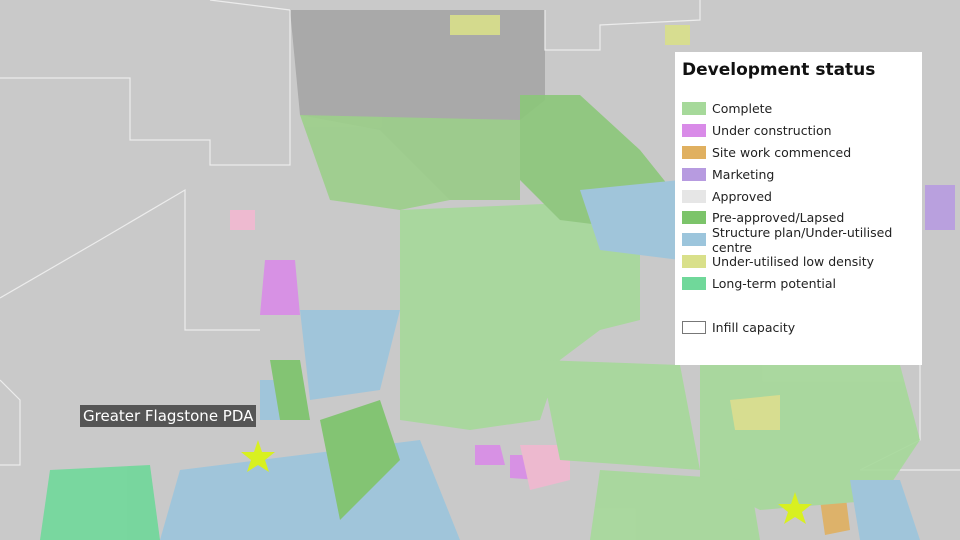 The width and height of the screenshot is (960, 540). I want to click on legend-item: Infill capacity, so click(798, 327).